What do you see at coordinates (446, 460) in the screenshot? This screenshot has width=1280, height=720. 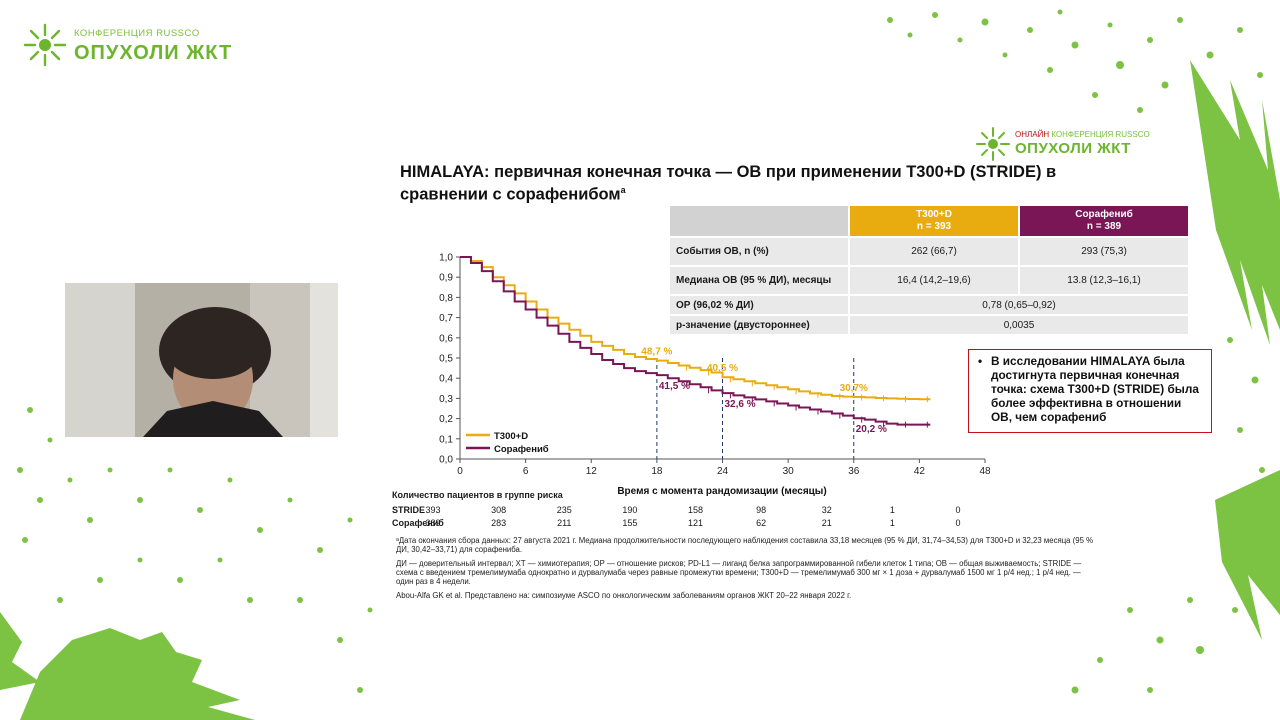 I see `y-tick-label: 0,0` at bounding box center [446, 460].